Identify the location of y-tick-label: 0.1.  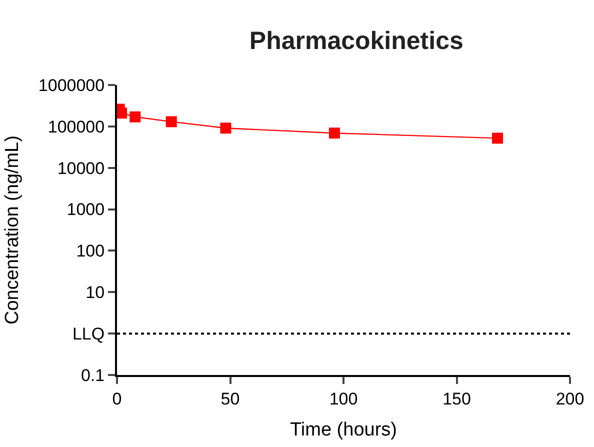
(92, 375).